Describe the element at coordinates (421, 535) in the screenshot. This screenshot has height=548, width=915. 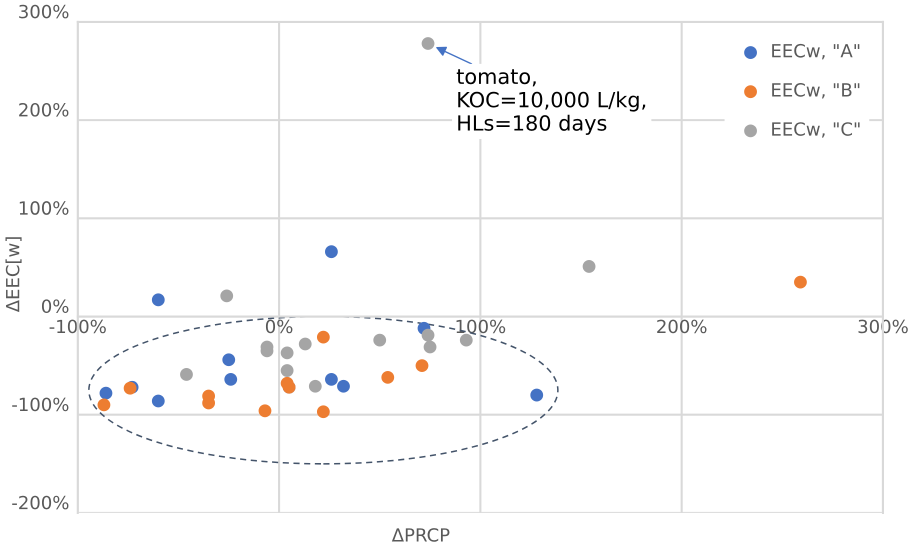
I see `x-axis-title: ΔPRCP` at that location.